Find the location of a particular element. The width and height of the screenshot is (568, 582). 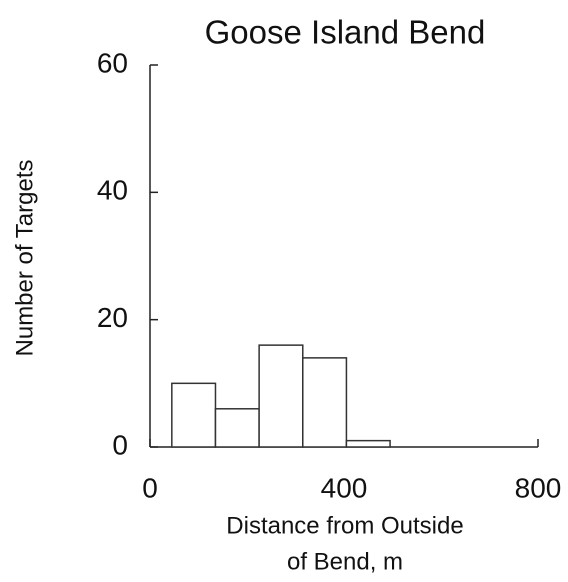

y-tick-label: 60 is located at coordinates (112, 62).